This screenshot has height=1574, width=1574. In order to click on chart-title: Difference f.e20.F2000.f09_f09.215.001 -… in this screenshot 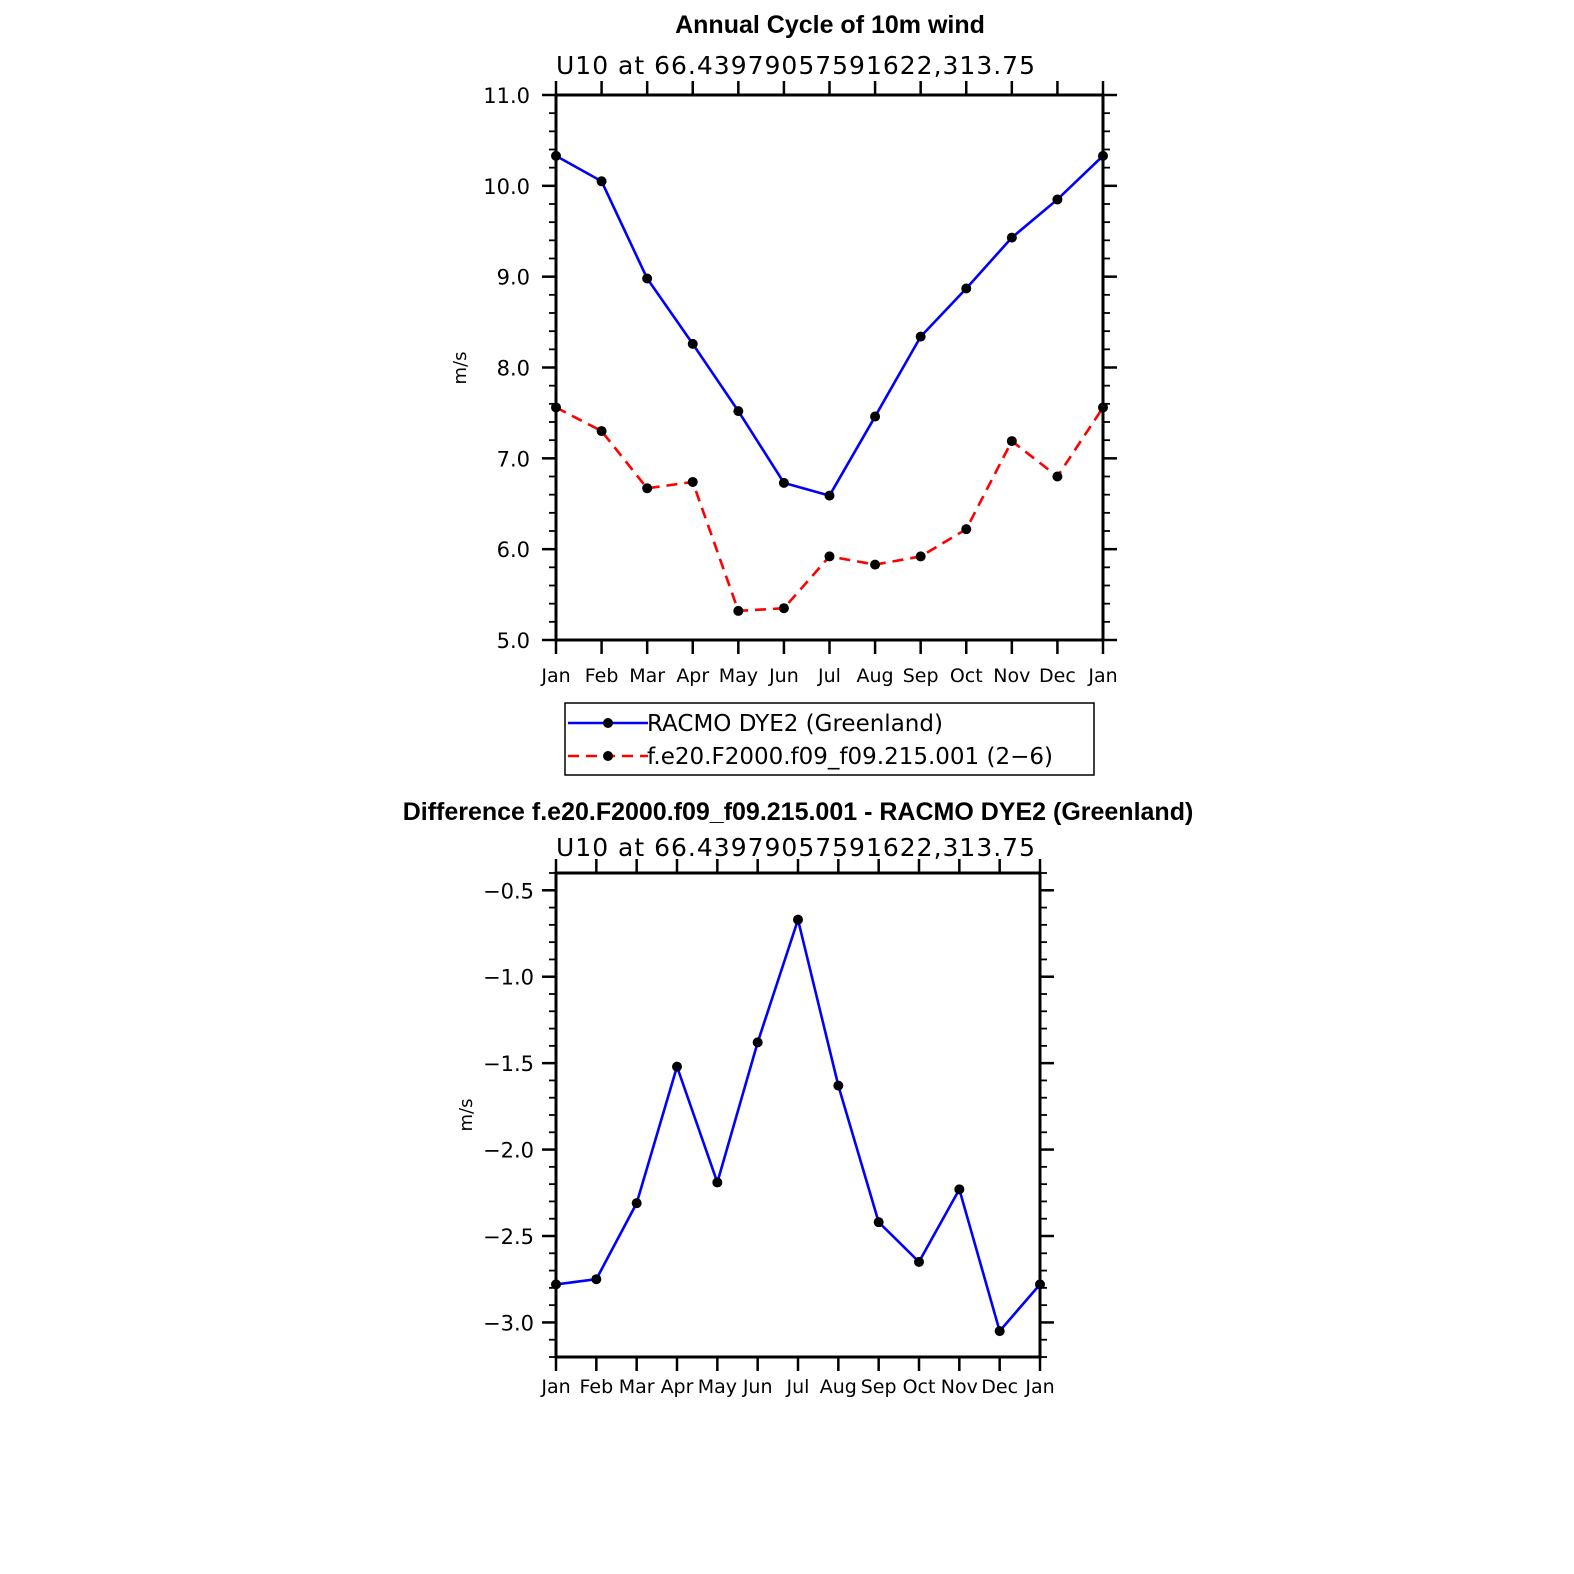, I will do `click(798, 812)`.